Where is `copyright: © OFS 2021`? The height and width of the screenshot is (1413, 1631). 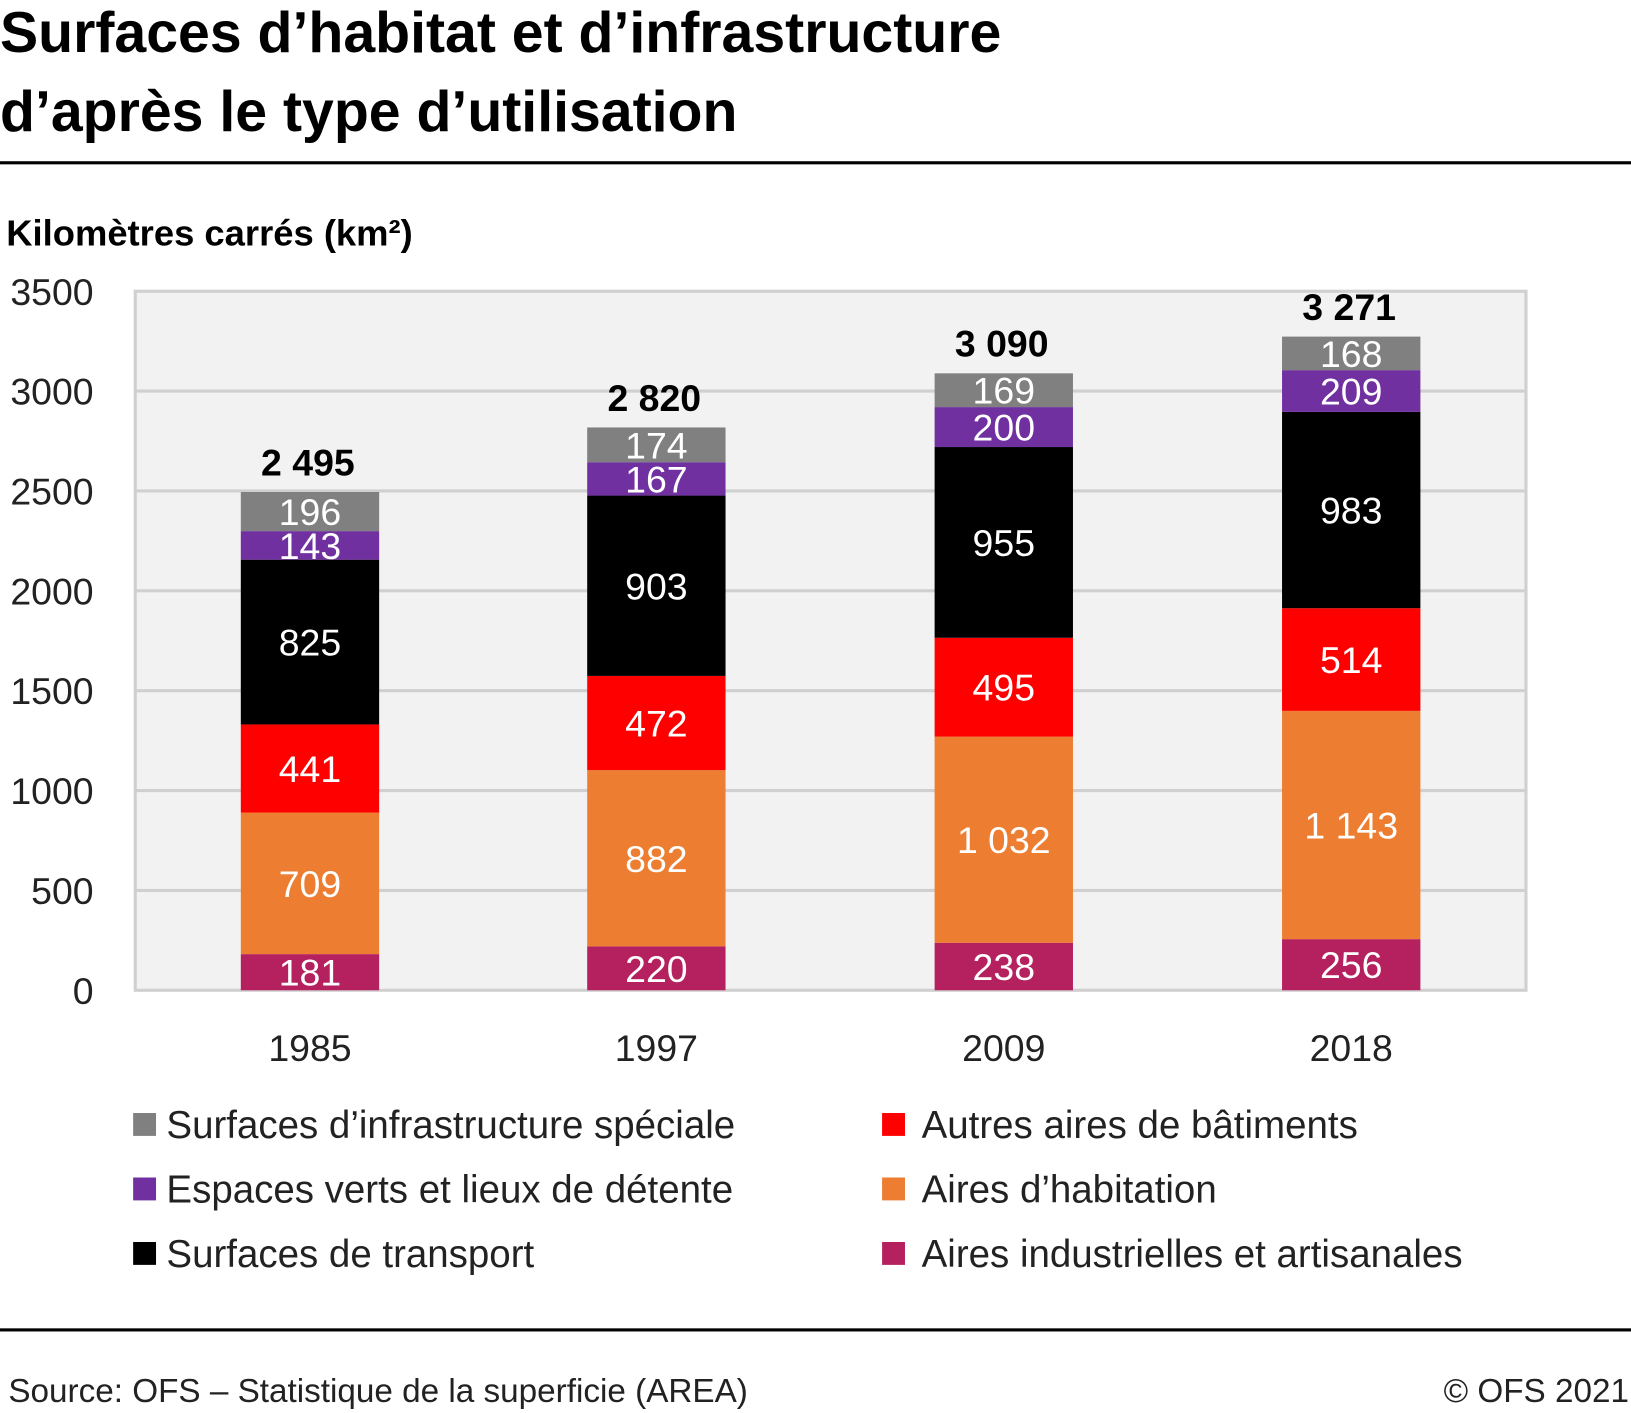 copyright: © OFS 2021 is located at coordinates (1536, 1391).